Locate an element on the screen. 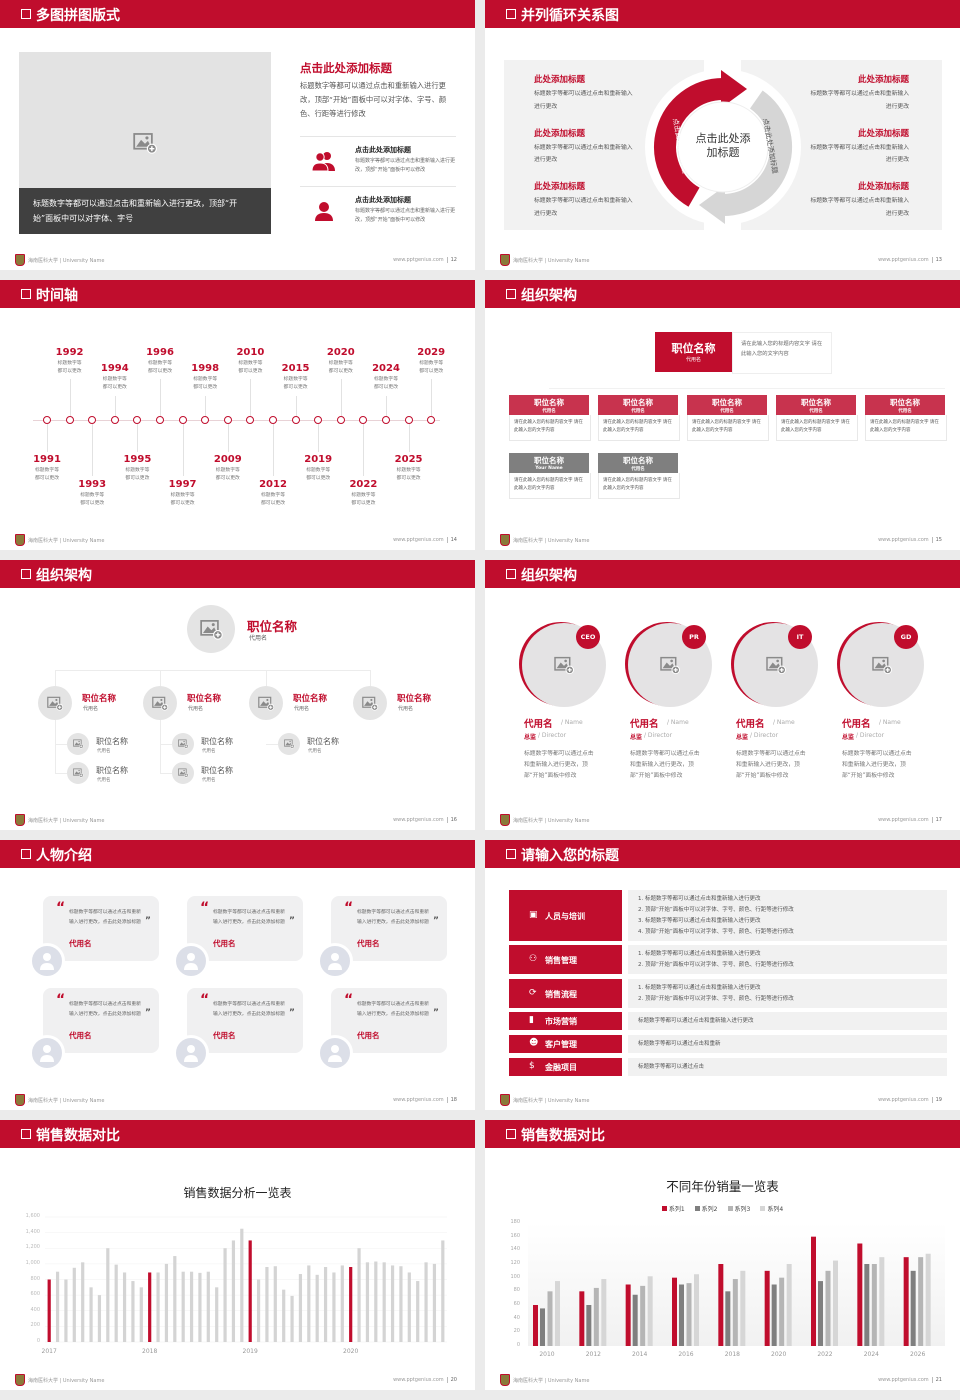 This screenshot has width=960, height=1400. y-tick-label: 180 is located at coordinates (515, 1222).